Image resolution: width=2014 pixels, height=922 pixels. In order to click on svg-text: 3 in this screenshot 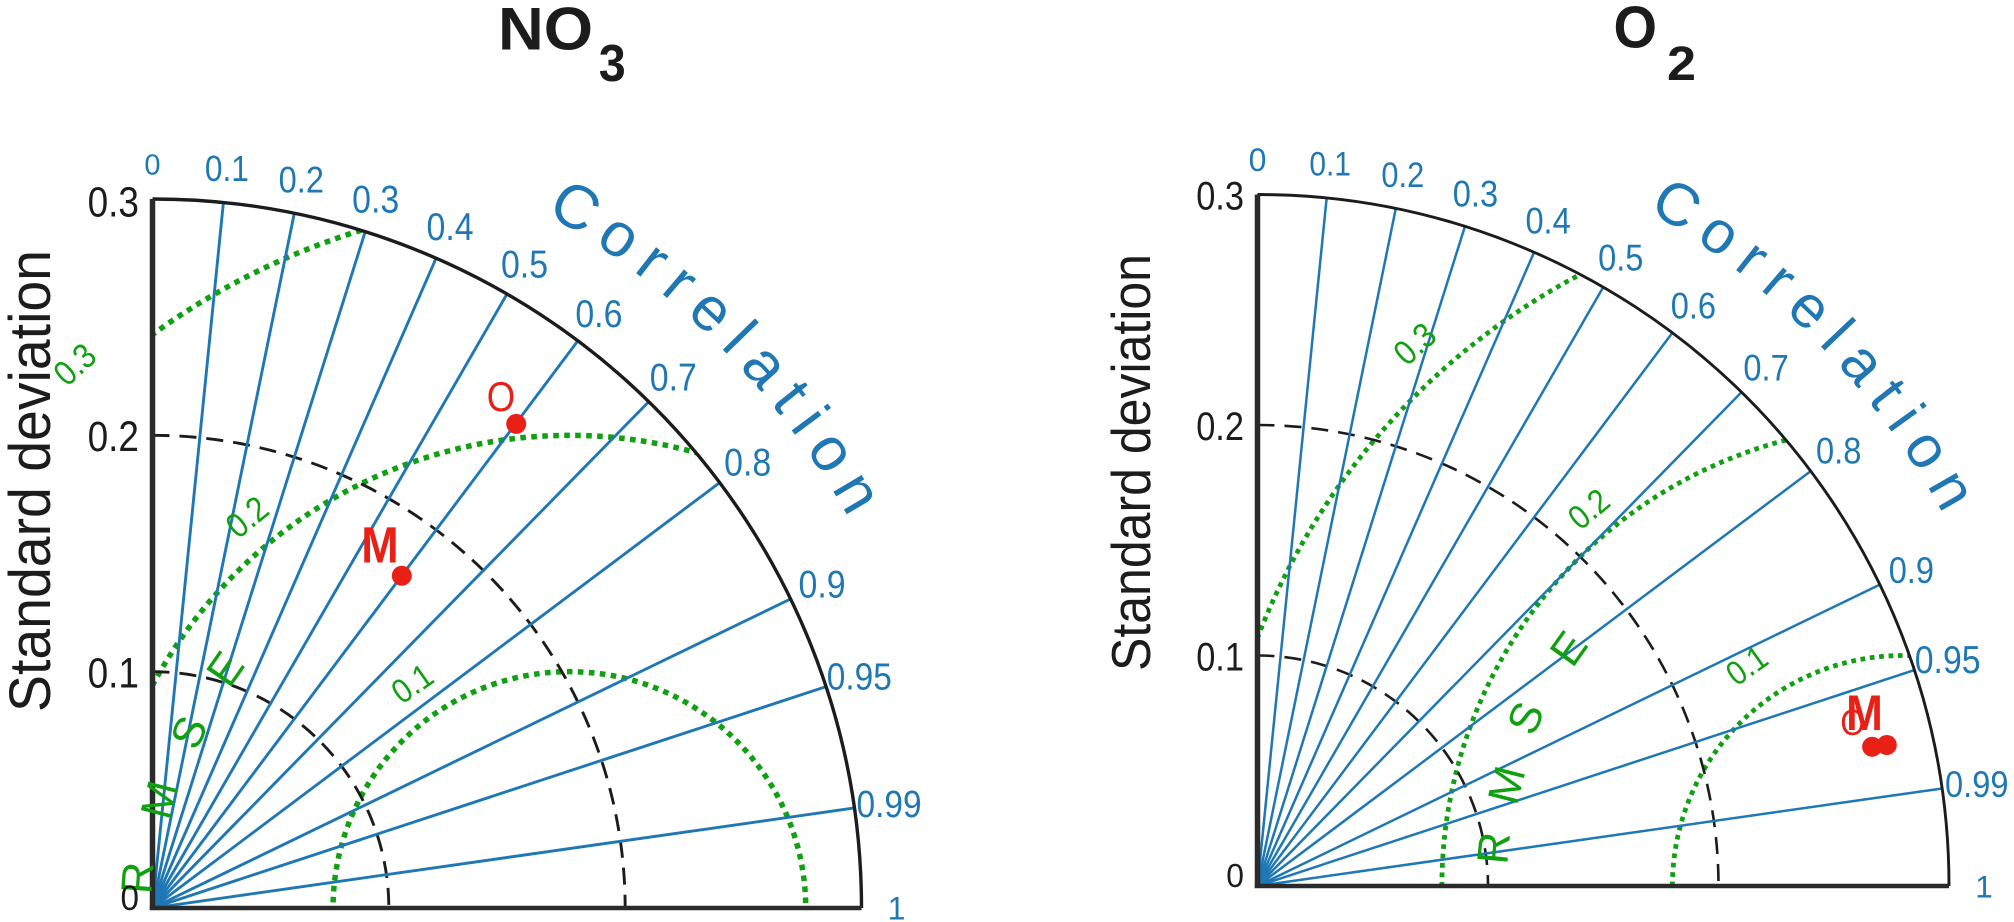, I will do `click(612, 64)`.